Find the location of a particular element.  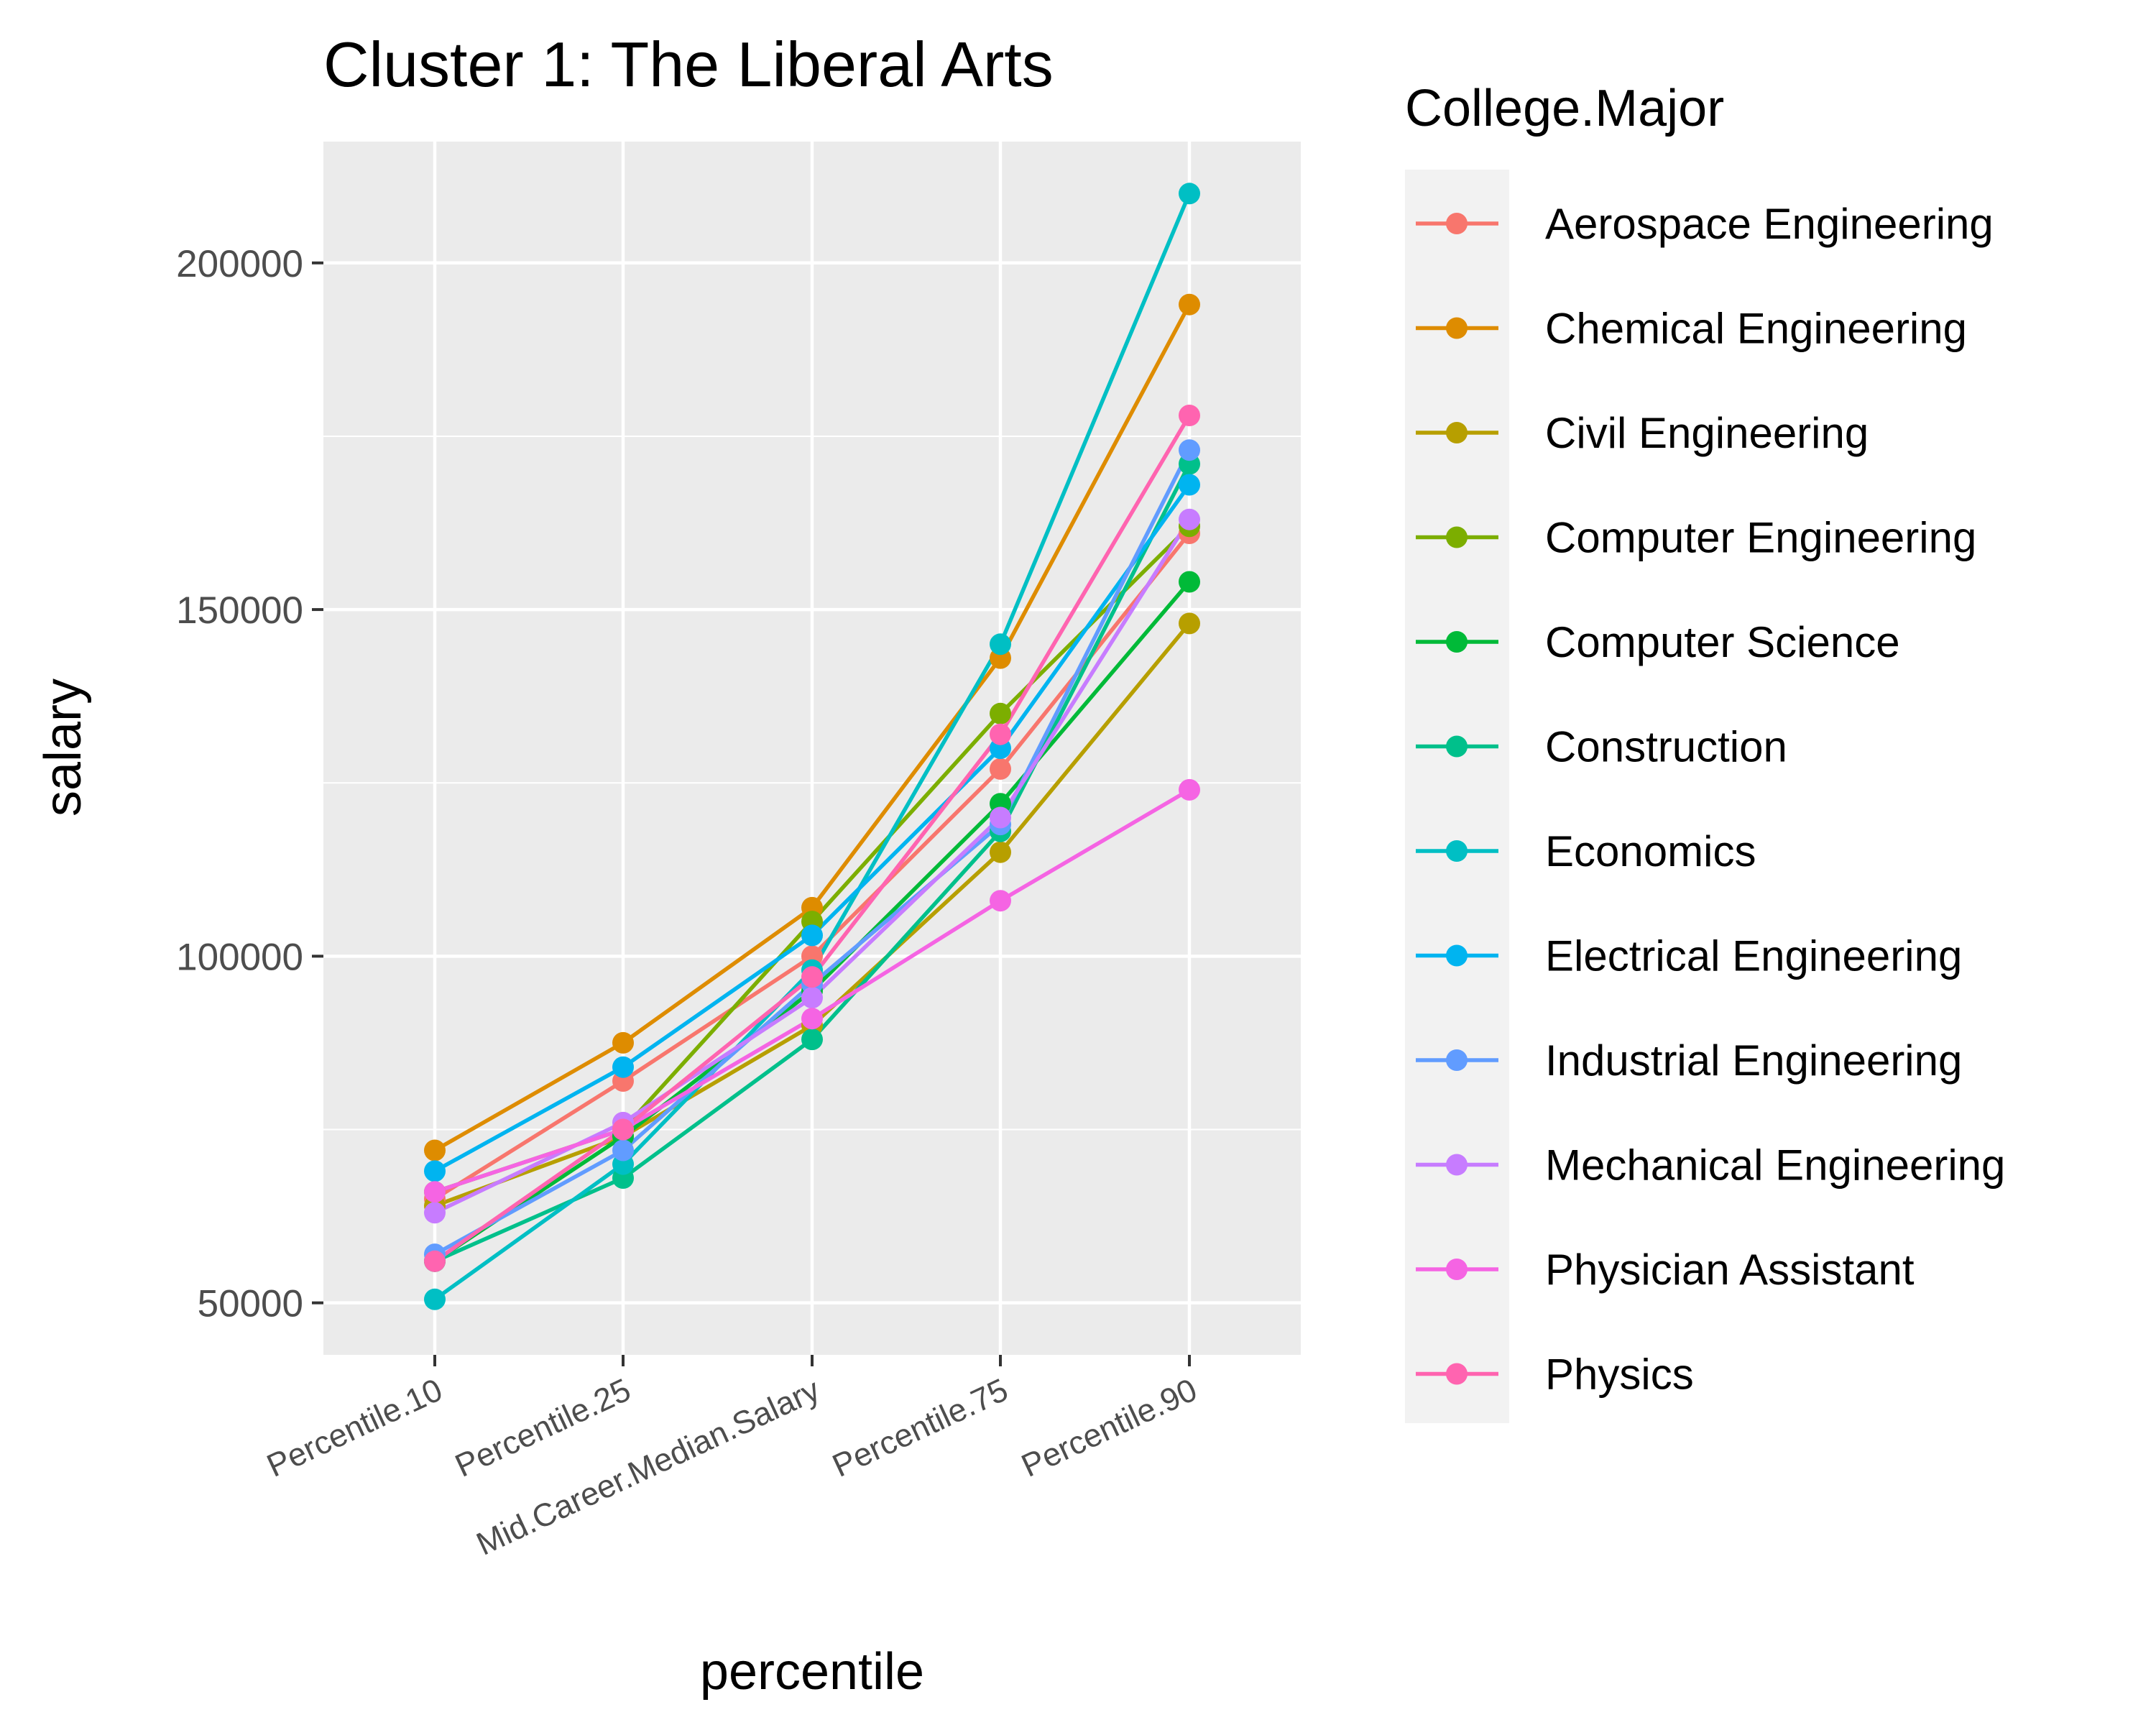

y-axis-title: salary is located at coordinates (63, 747).